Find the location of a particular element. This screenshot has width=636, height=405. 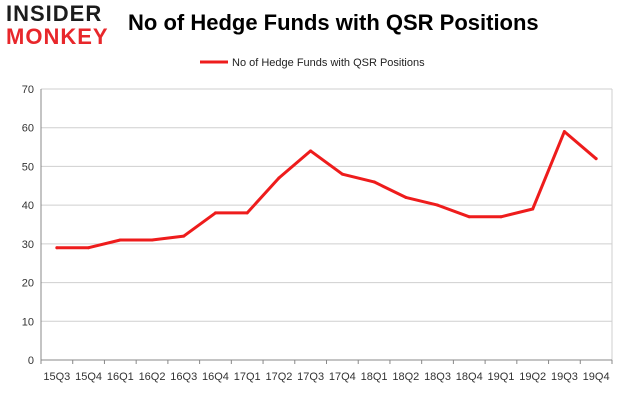

x-tick-label: 16Q4 is located at coordinates (215, 377).